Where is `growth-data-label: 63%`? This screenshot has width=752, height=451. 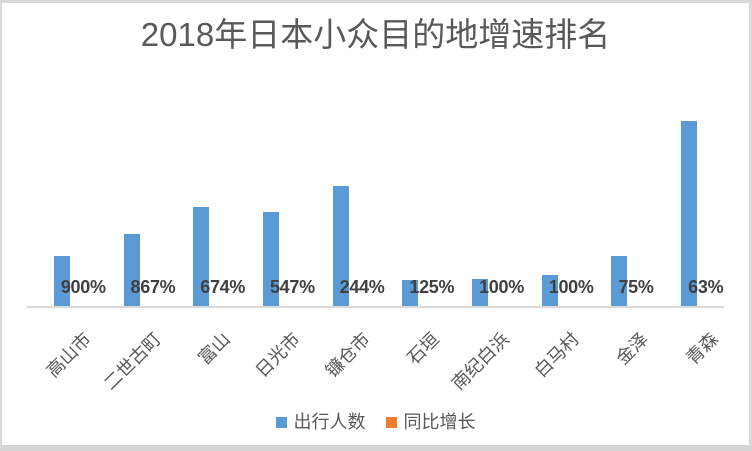
growth-data-label: 63% is located at coordinates (706, 287).